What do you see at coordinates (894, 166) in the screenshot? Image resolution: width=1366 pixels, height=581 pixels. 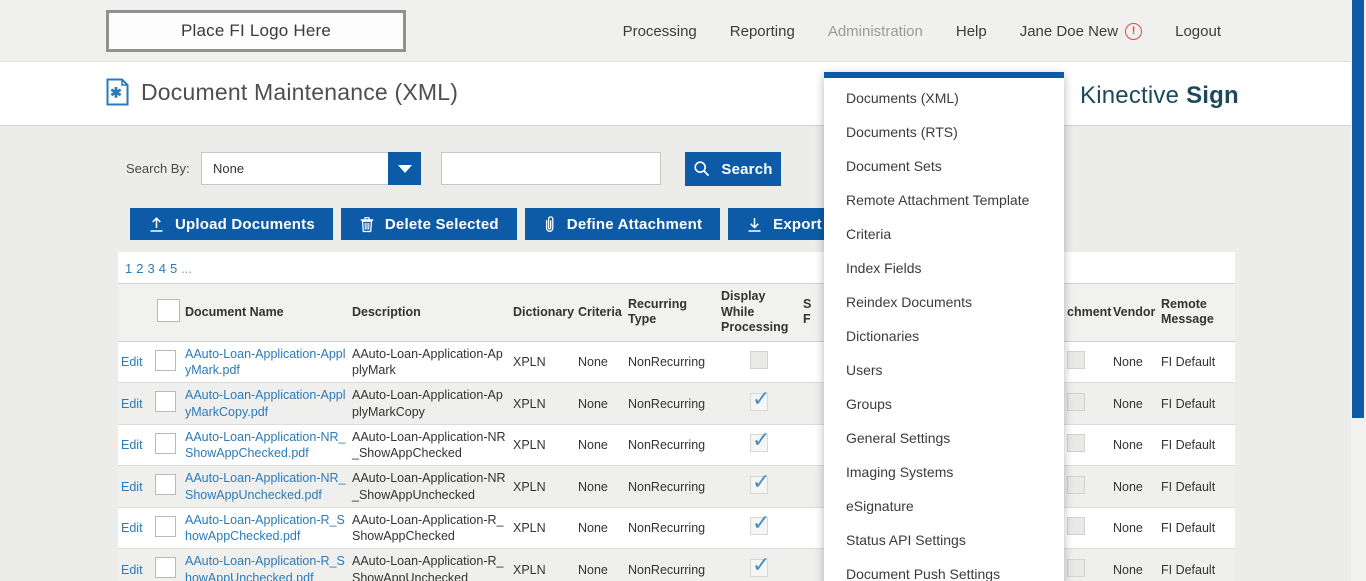 I see `menu-item-document-sets: Document Sets` at bounding box center [894, 166].